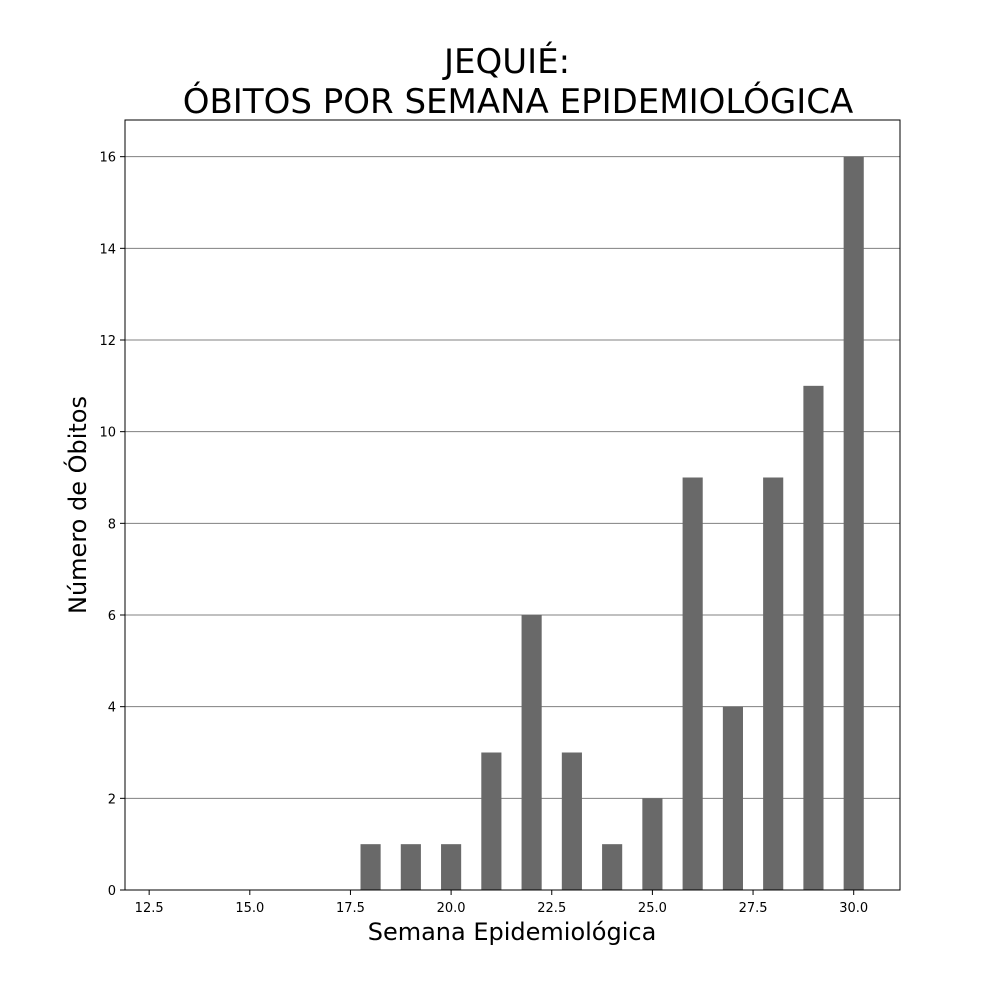 This screenshot has height=1000, width=1000. Describe the element at coordinates (107, 158) in the screenshot. I see `y-tick-label: 16` at that location.